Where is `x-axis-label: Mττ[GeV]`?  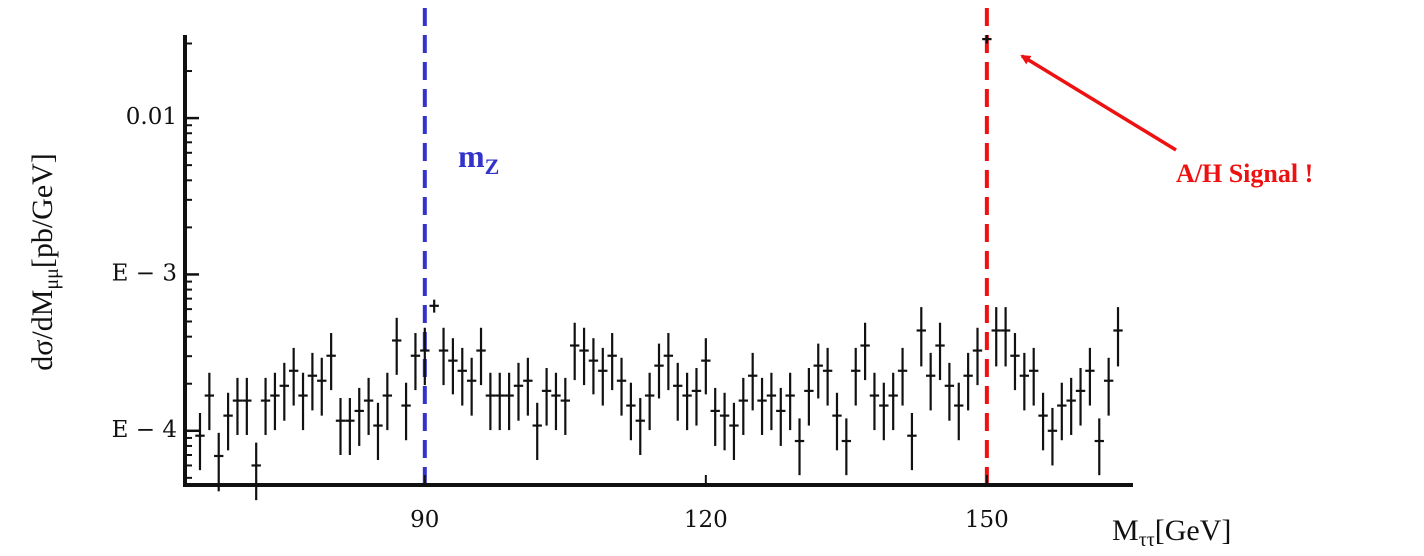 x-axis-label: Mττ[GeV] is located at coordinates (1171, 532).